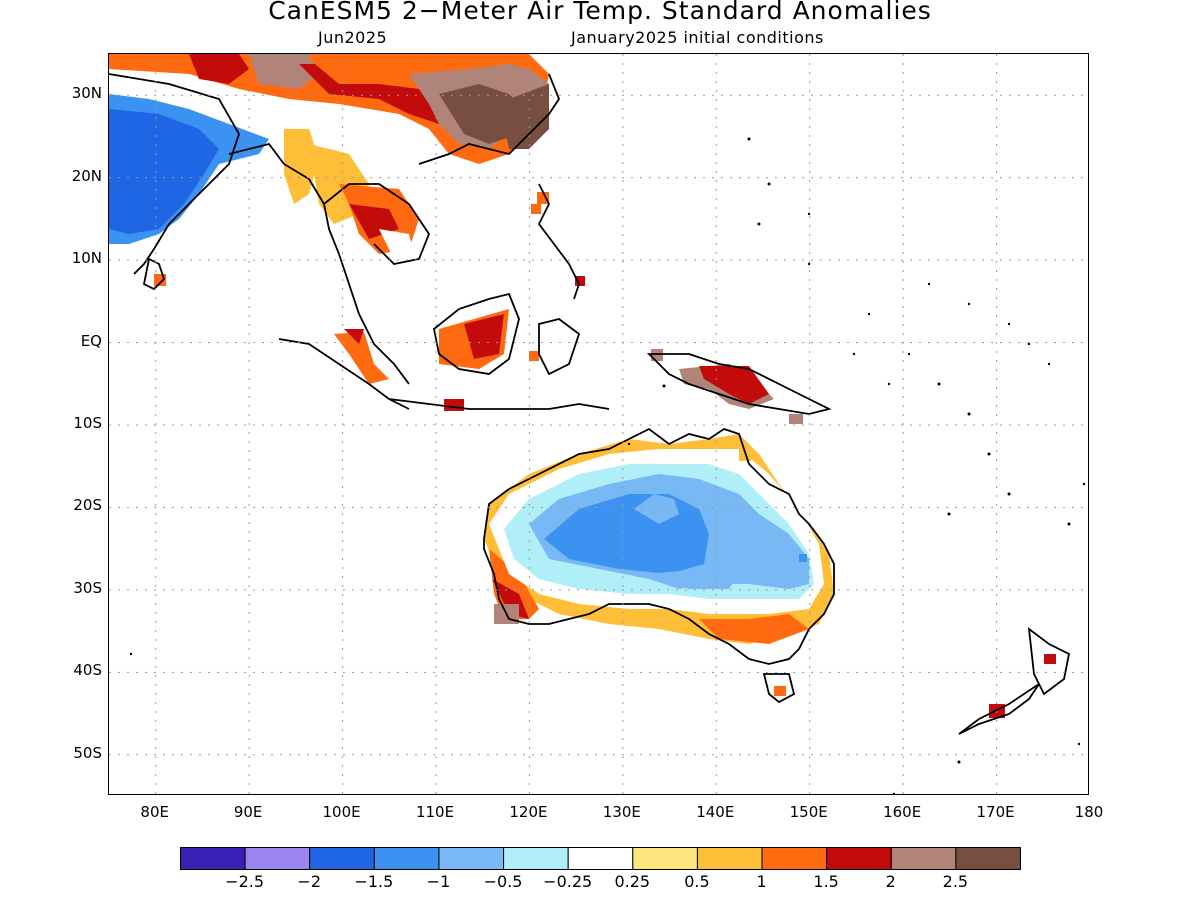 This screenshot has height=900, width=1200. I want to click on latitude-label: 30N, so click(86, 93).